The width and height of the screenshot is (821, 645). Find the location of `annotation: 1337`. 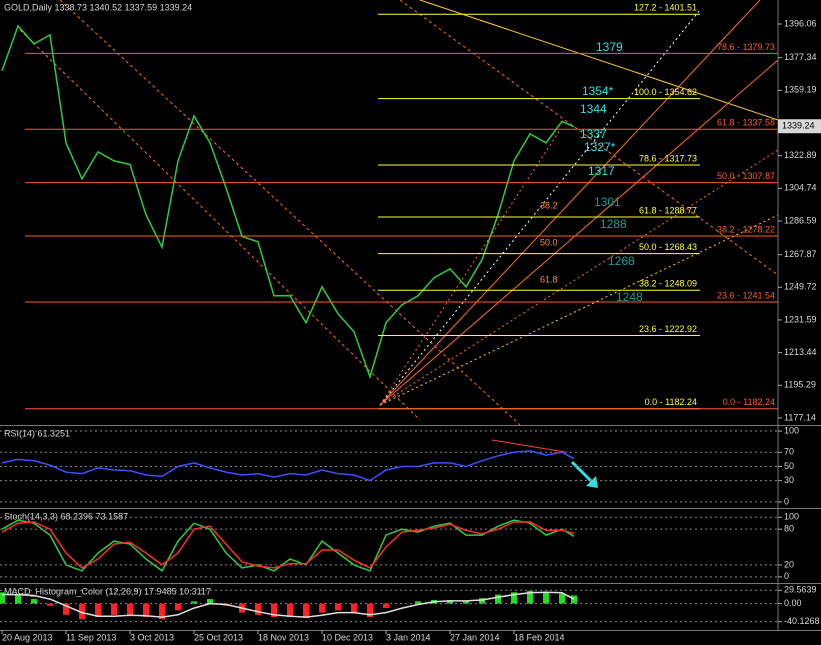

annotation: 1337 is located at coordinates (593, 134).